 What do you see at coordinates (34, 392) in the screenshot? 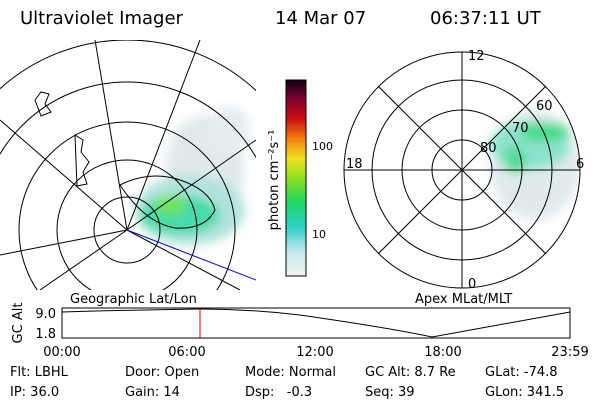
I see `info-field: IP: 36.0` at bounding box center [34, 392].